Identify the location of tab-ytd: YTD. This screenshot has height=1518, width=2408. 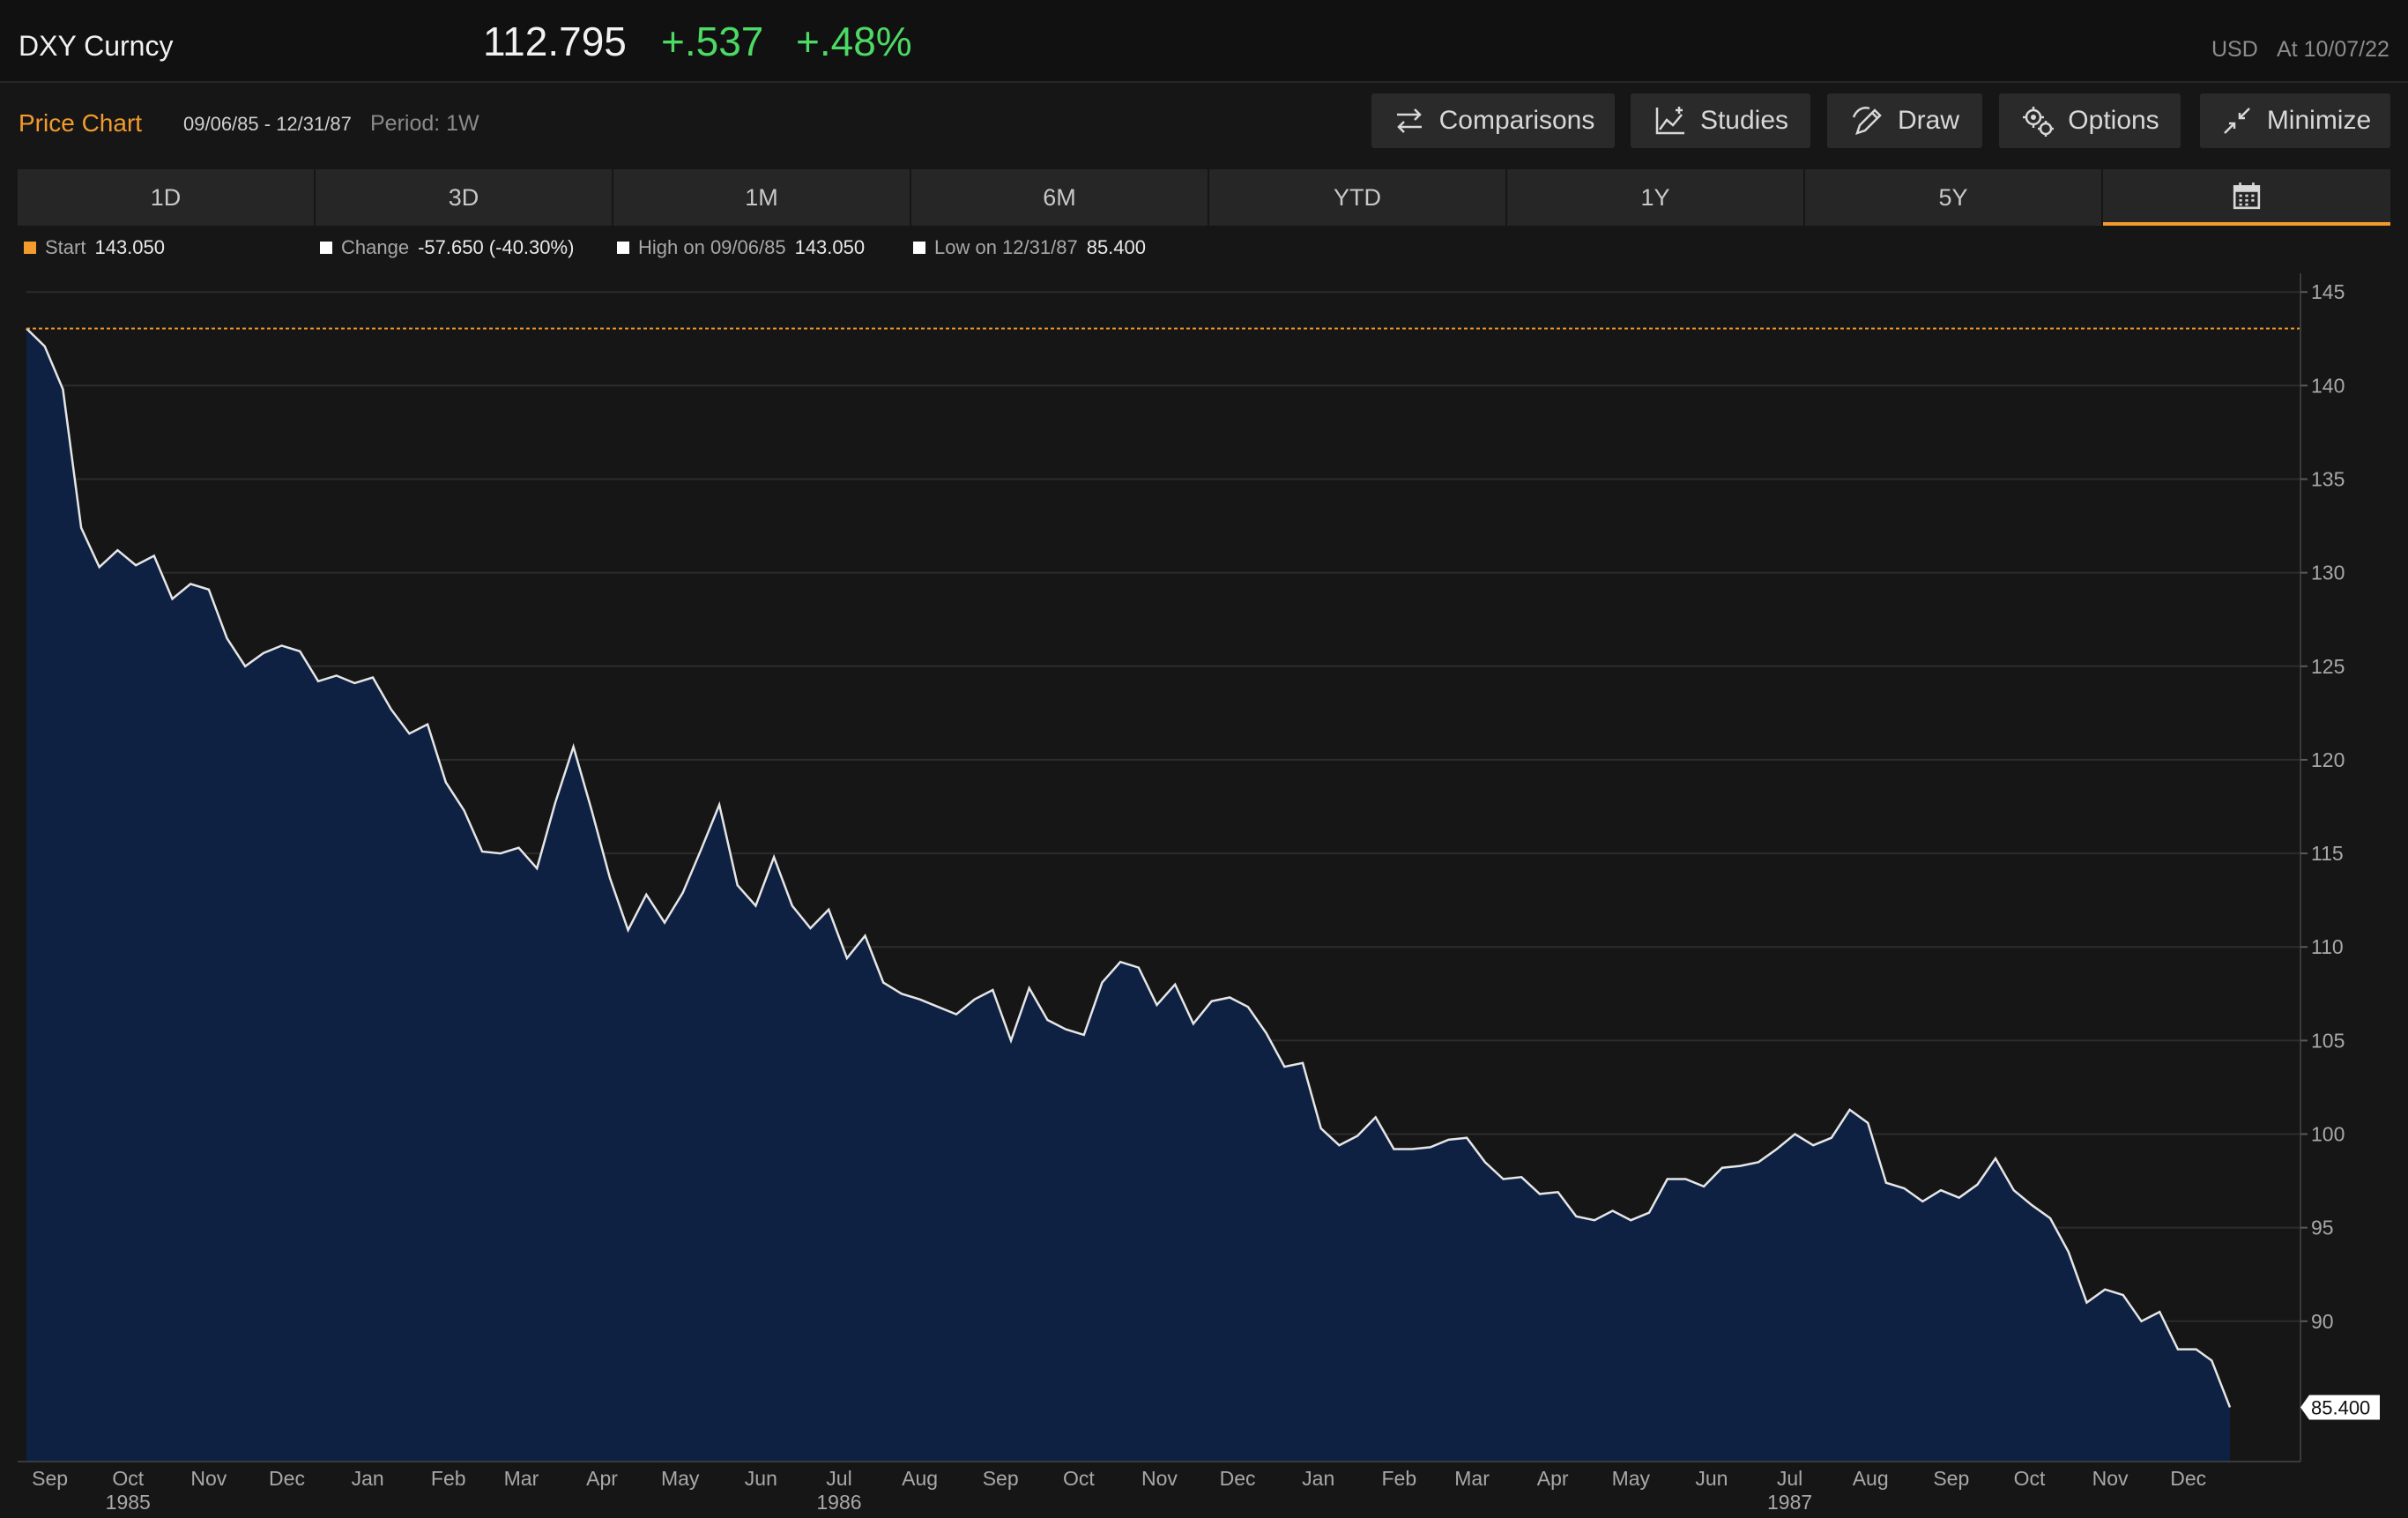
(1357, 197).